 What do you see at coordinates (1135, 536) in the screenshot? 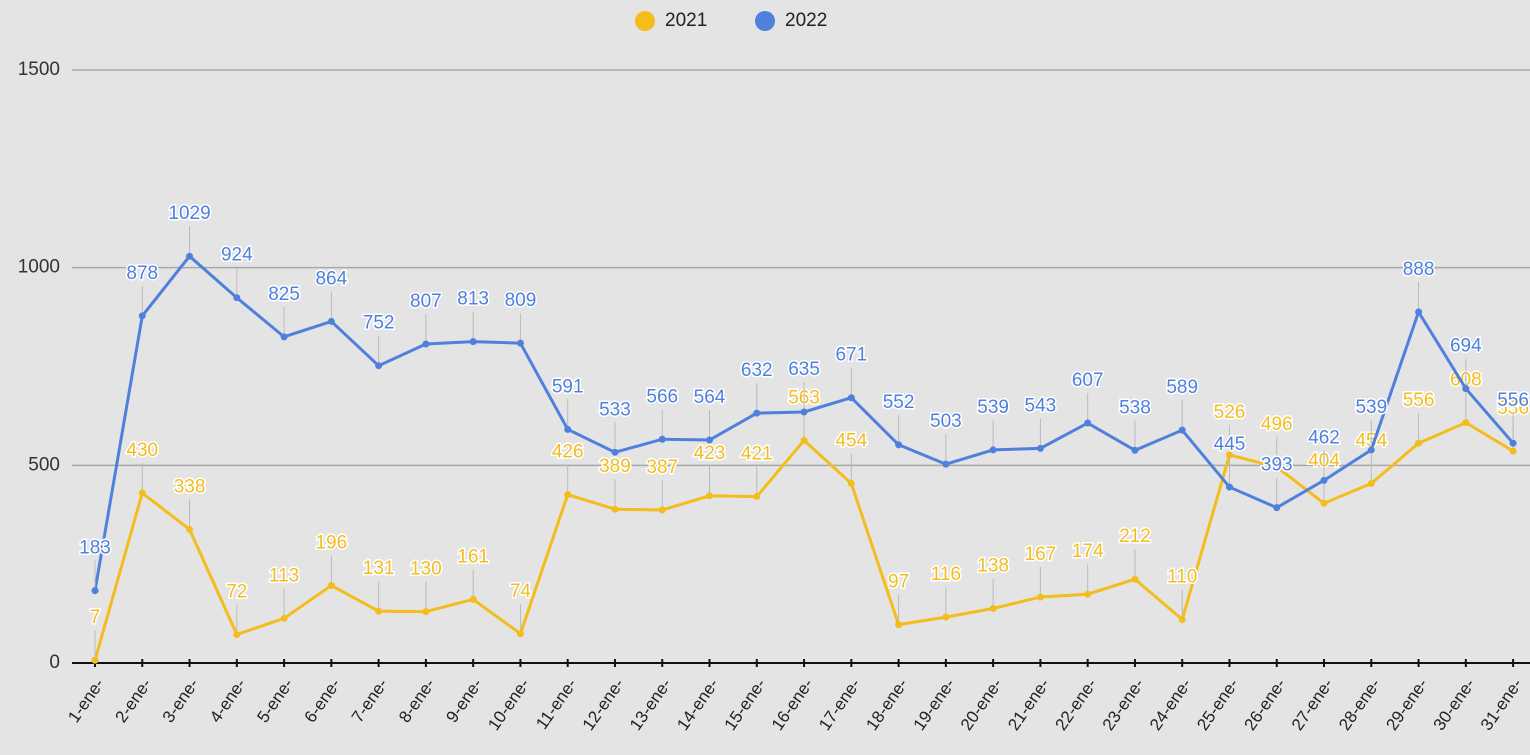
I see `data-label: 212` at bounding box center [1135, 536].